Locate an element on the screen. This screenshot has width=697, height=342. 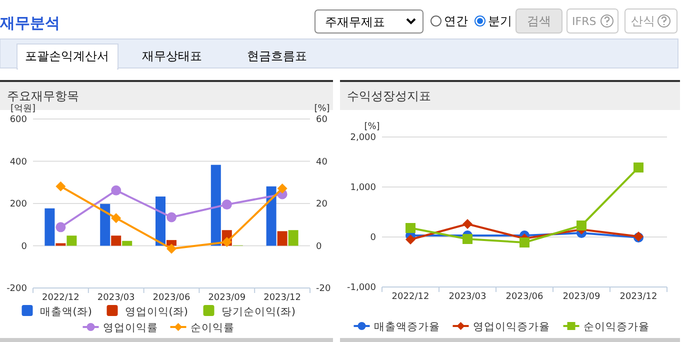
chart-title: 수익성장성지표 is located at coordinates (389, 96).